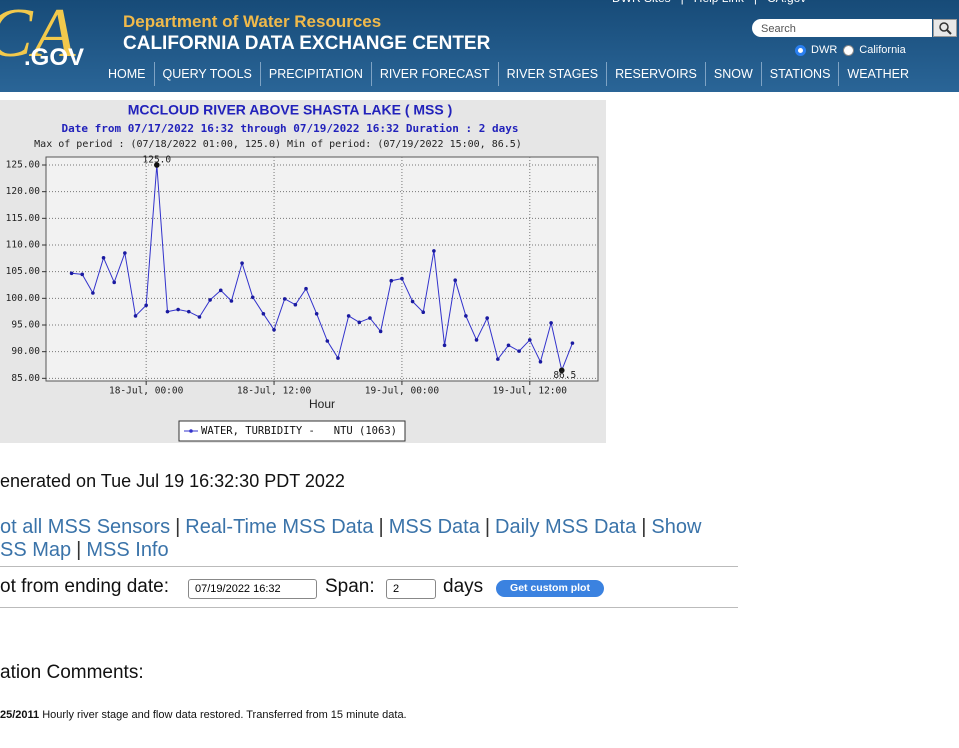 Image resolution: width=959 pixels, height=748 pixels. What do you see at coordinates (20, 715) in the screenshot?
I see `comment-date: 25/2011` at bounding box center [20, 715].